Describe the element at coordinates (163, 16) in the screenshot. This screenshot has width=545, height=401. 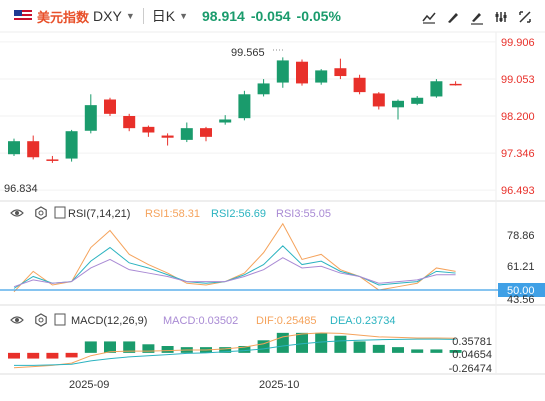
I see `period-select: 日K` at that location.